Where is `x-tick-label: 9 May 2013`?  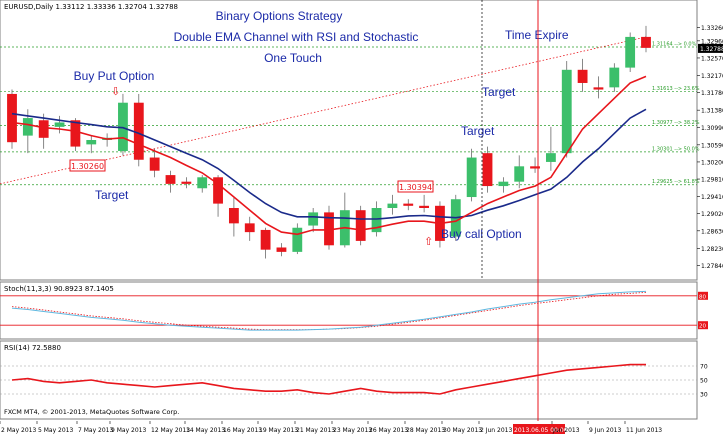
x-tick-label: 9 May 2013 is located at coordinates (128, 430).